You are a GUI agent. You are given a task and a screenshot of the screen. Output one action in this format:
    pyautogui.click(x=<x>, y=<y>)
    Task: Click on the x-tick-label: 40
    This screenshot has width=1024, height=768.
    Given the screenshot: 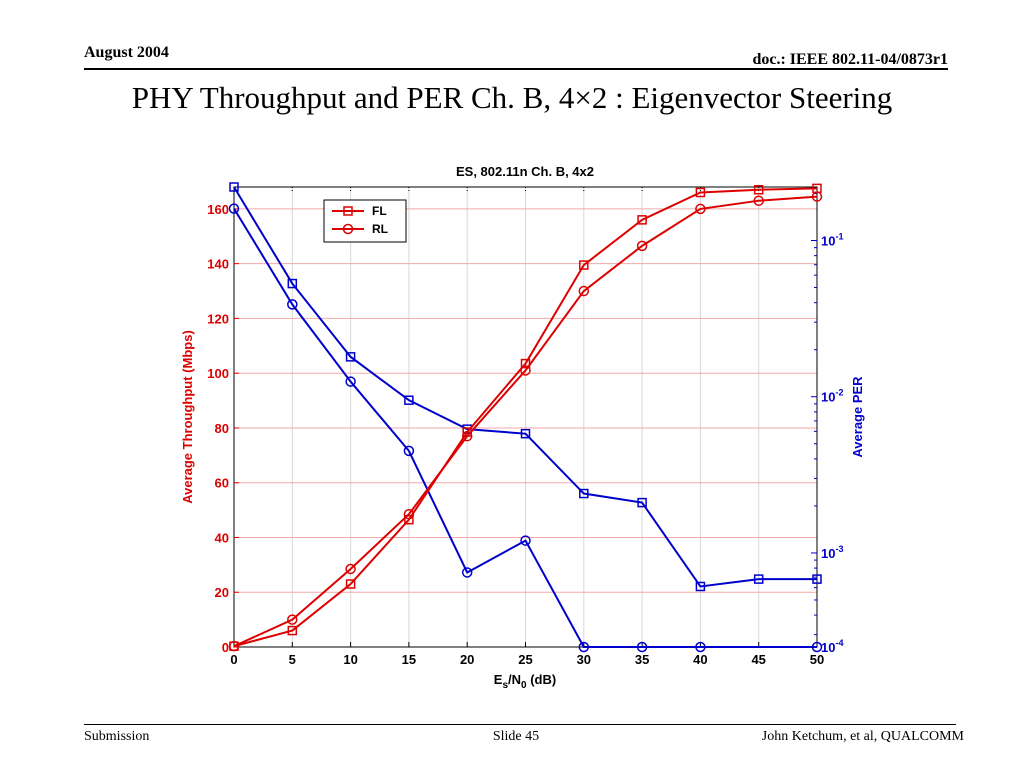 What is the action you would take?
    pyautogui.click(x=700, y=659)
    